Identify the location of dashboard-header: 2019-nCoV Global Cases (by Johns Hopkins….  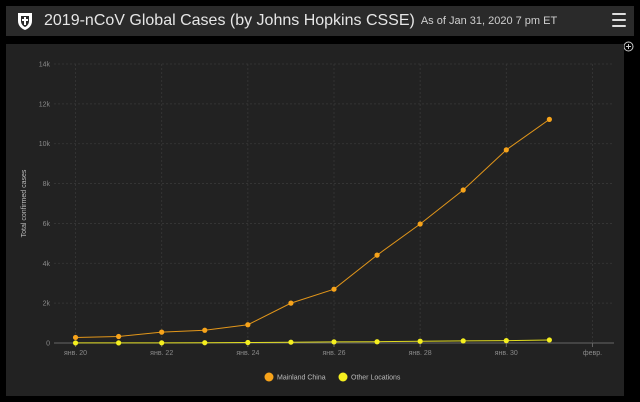
(320, 21).